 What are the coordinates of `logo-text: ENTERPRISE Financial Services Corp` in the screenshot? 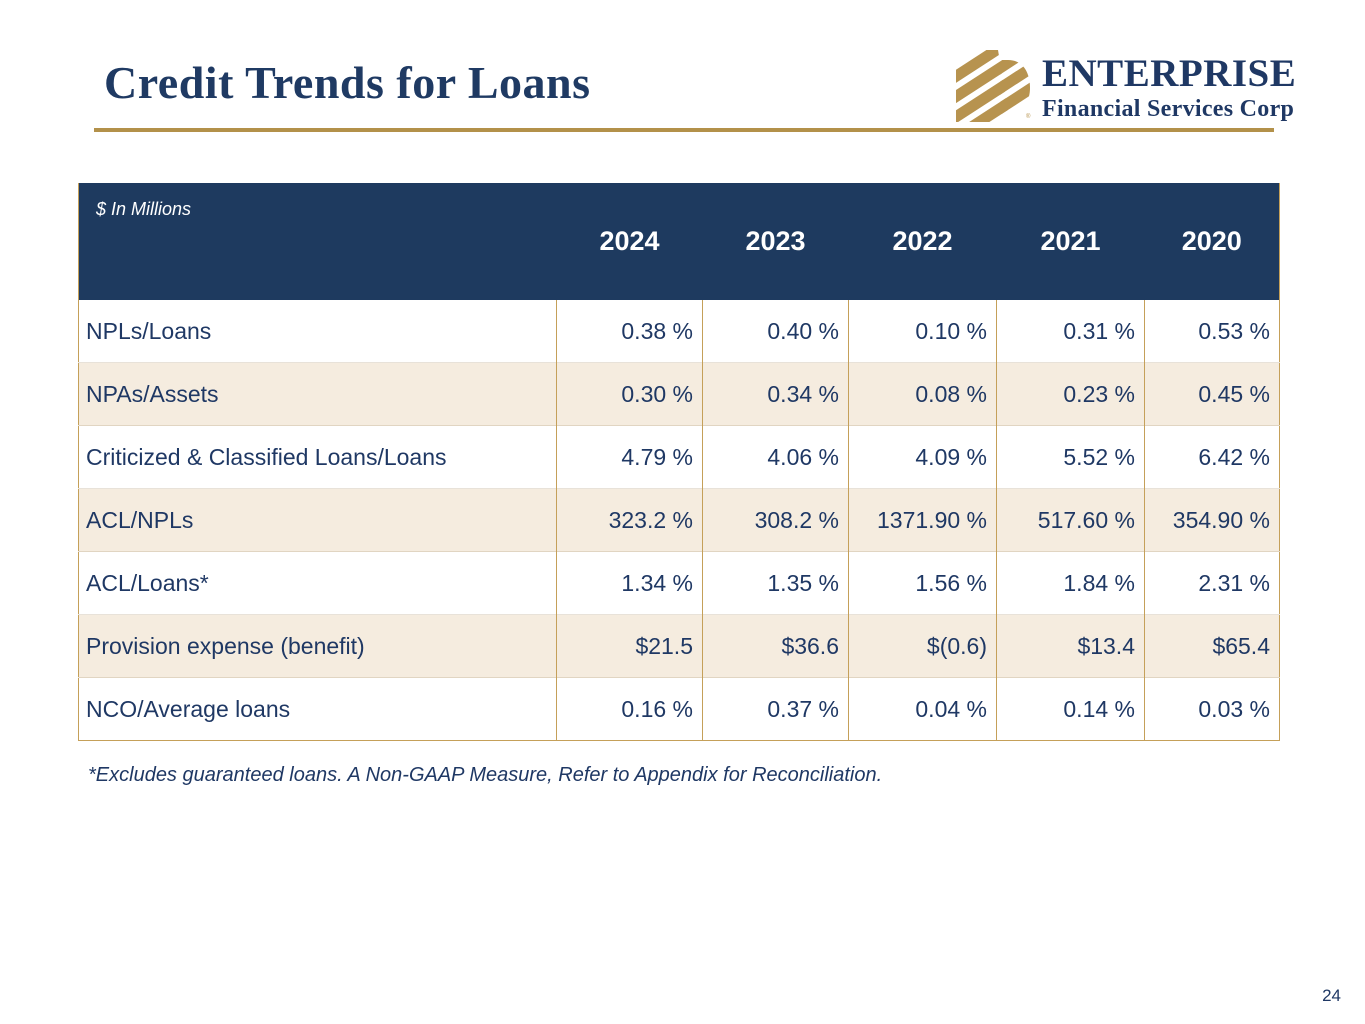 It's located at (1169, 88).